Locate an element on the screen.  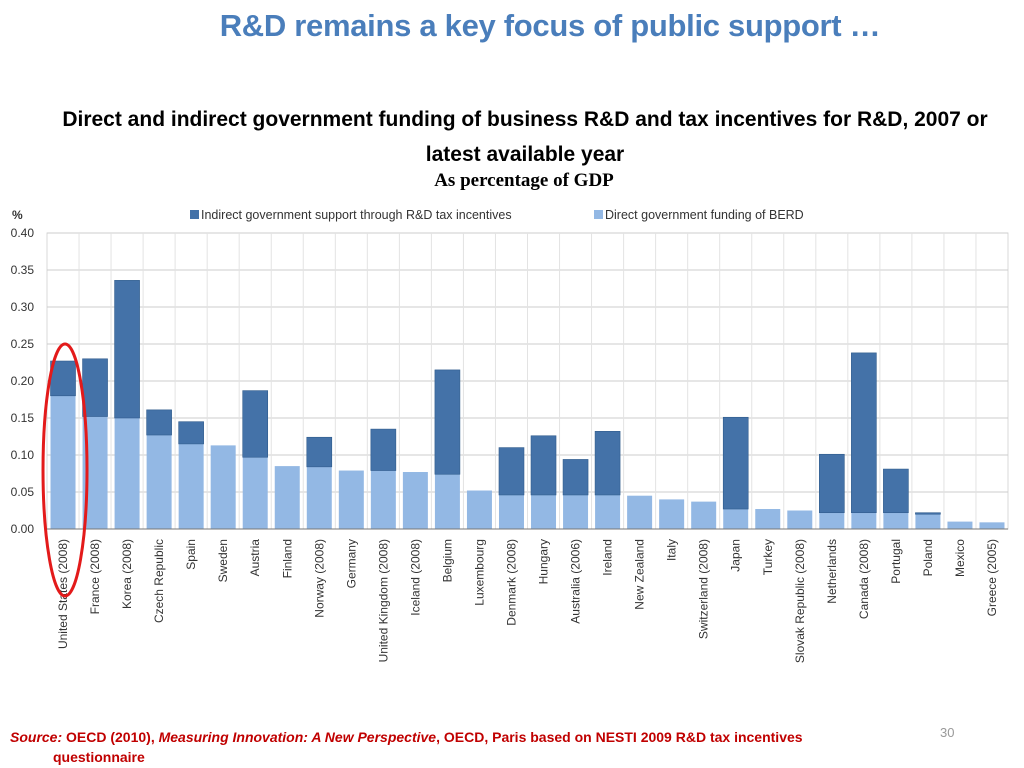
y-tick-label: 0.05 is located at coordinates (23, 492).